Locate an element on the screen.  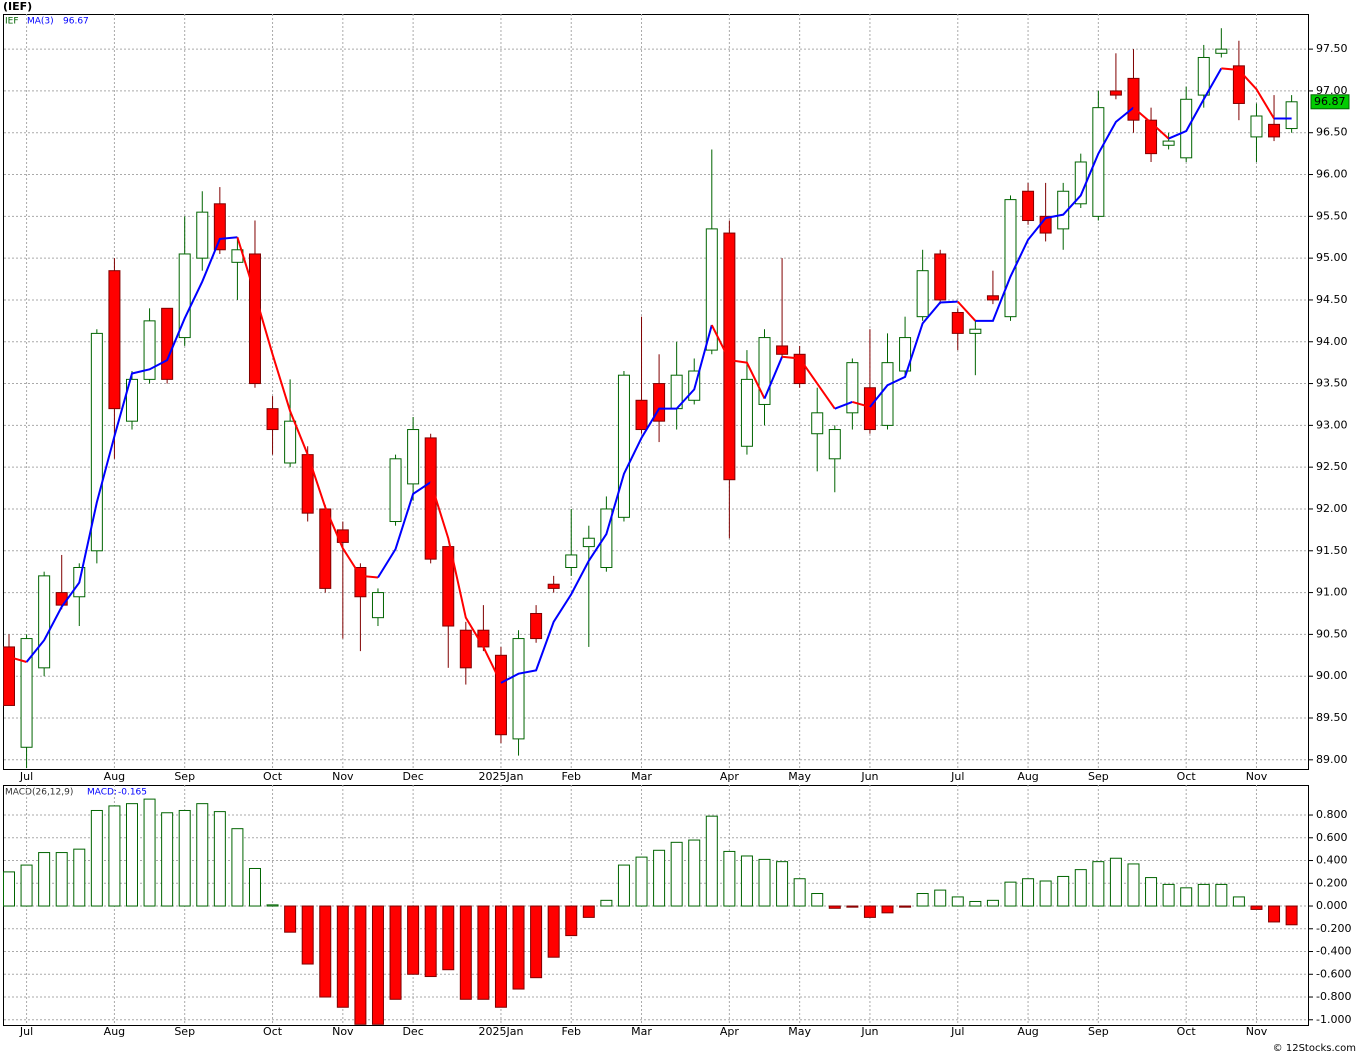
y-tick-label: 94.00 is located at coordinates (1332, 341).